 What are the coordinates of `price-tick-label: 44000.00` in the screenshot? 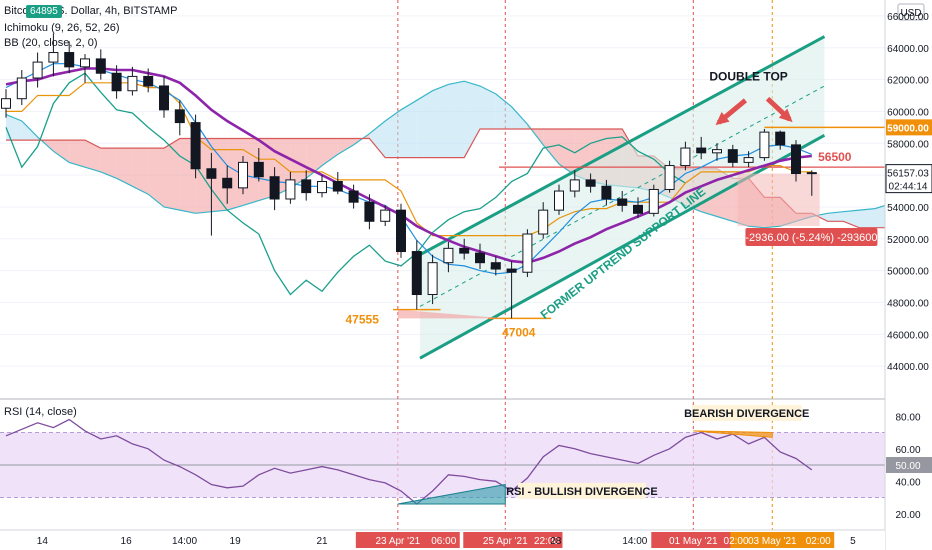 It's located at (908, 367).